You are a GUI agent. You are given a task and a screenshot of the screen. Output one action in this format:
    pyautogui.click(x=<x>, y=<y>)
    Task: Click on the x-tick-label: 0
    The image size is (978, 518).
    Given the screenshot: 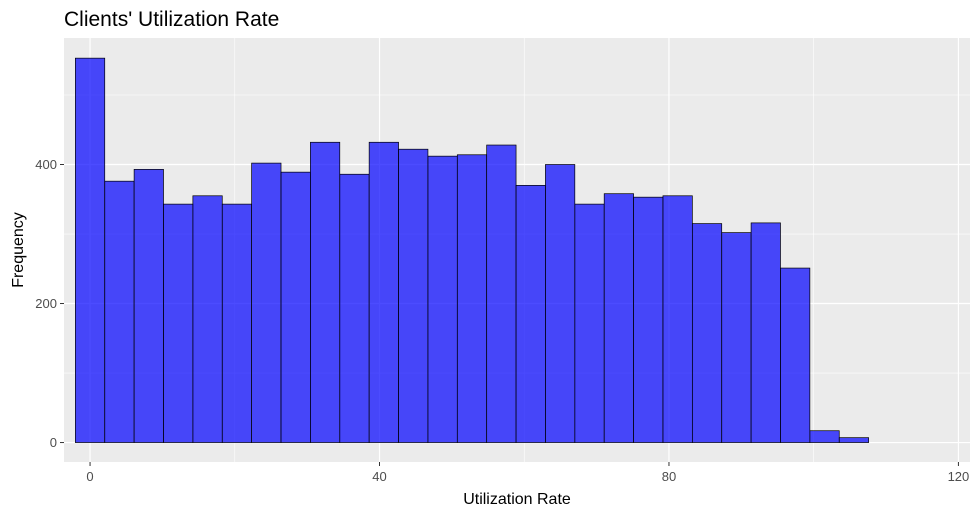 What is the action you would take?
    pyautogui.click(x=89, y=476)
    